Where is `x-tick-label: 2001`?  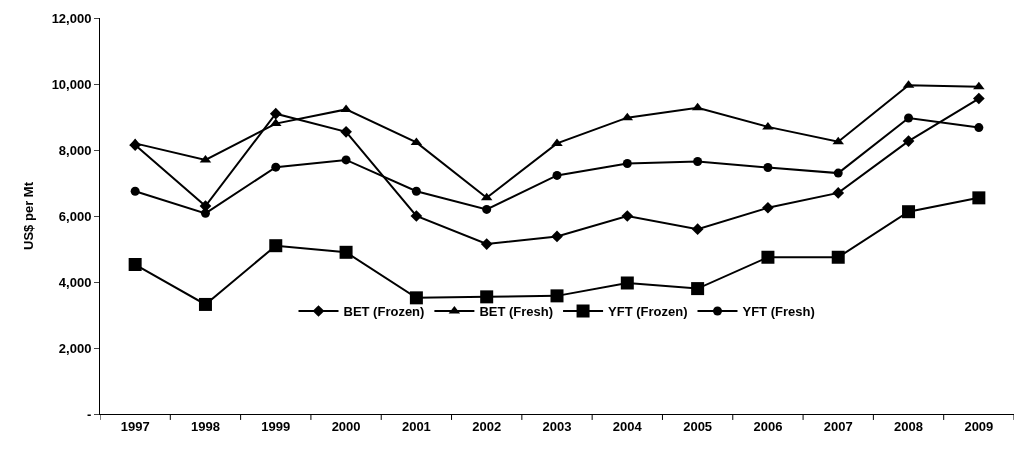
x-tick-label: 2001 is located at coordinates (416, 426).